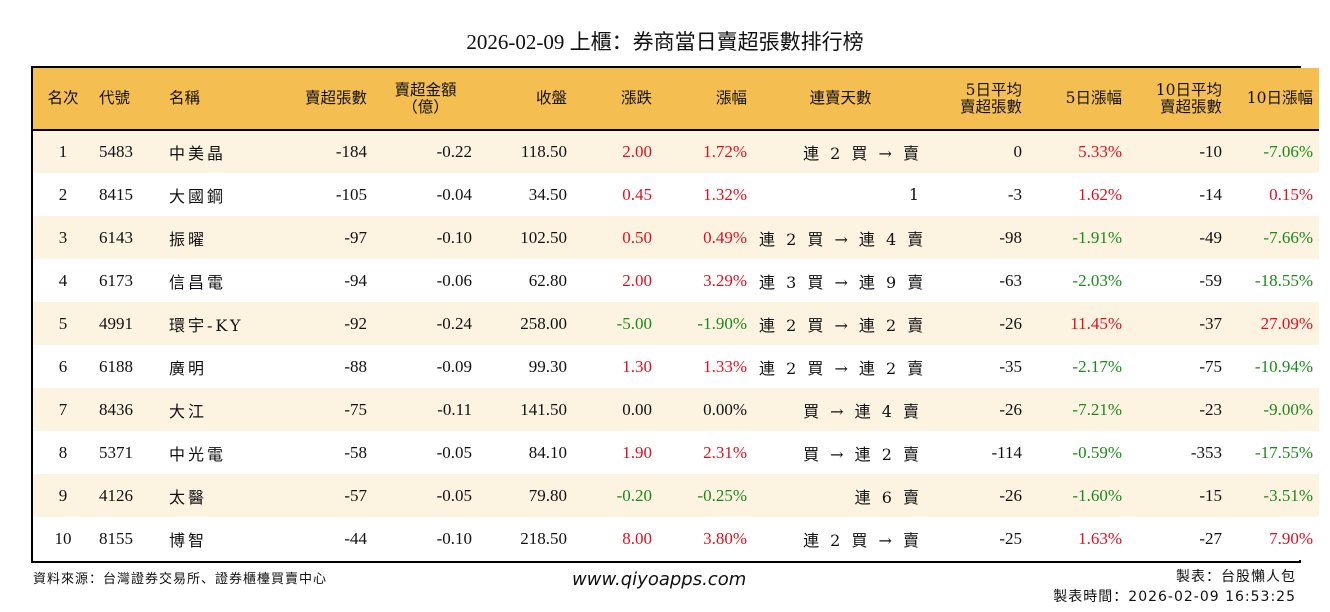 This screenshot has width=1330, height=612. Describe the element at coordinates (116, 495) in the screenshot. I see `cell-code: 4126` at that location.